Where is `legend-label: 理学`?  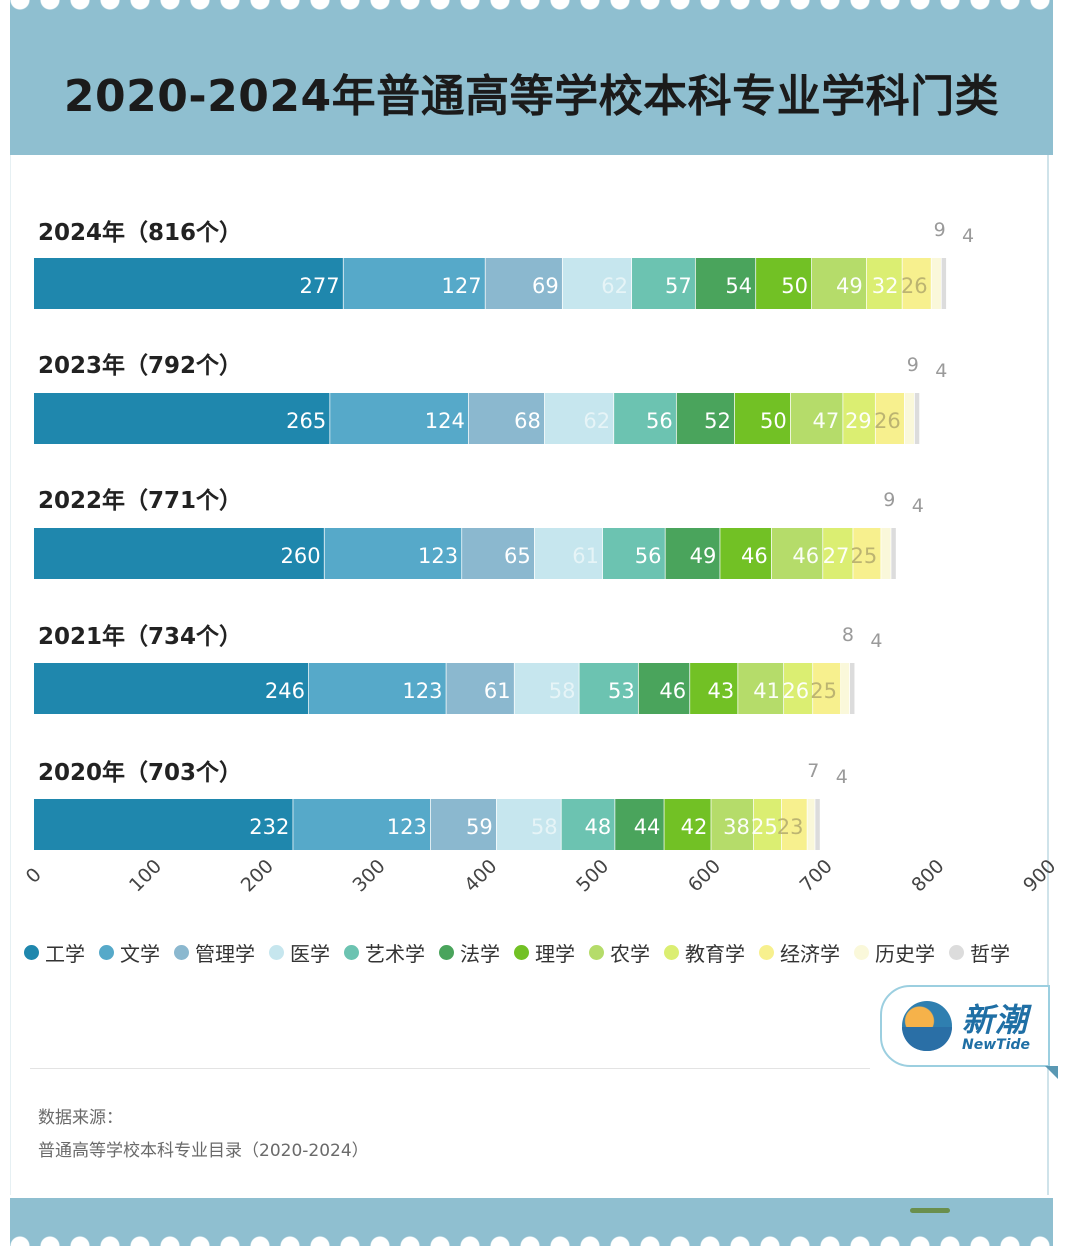
legend-label: 理学 is located at coordinates (555, 953).